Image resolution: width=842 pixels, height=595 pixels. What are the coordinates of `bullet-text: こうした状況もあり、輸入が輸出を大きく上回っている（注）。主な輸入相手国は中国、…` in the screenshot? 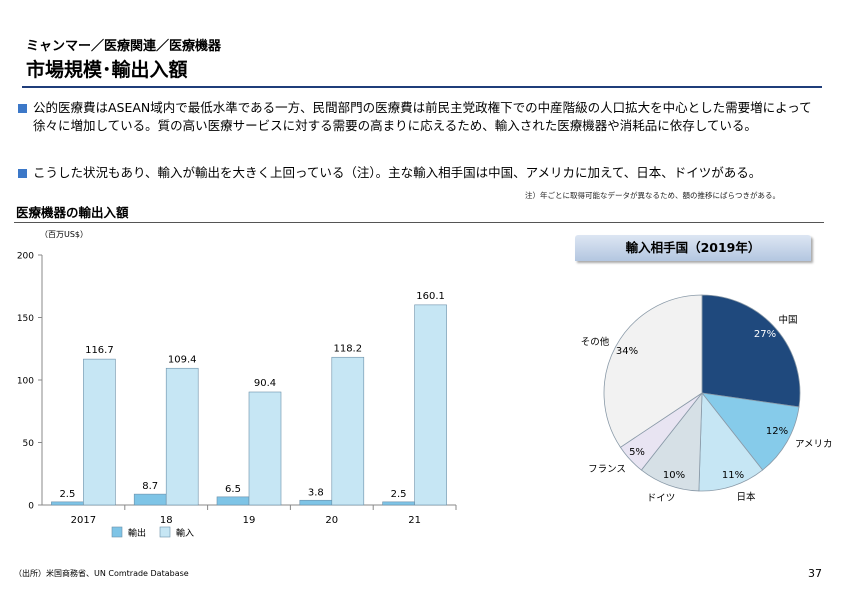 It's located at (397, 172).